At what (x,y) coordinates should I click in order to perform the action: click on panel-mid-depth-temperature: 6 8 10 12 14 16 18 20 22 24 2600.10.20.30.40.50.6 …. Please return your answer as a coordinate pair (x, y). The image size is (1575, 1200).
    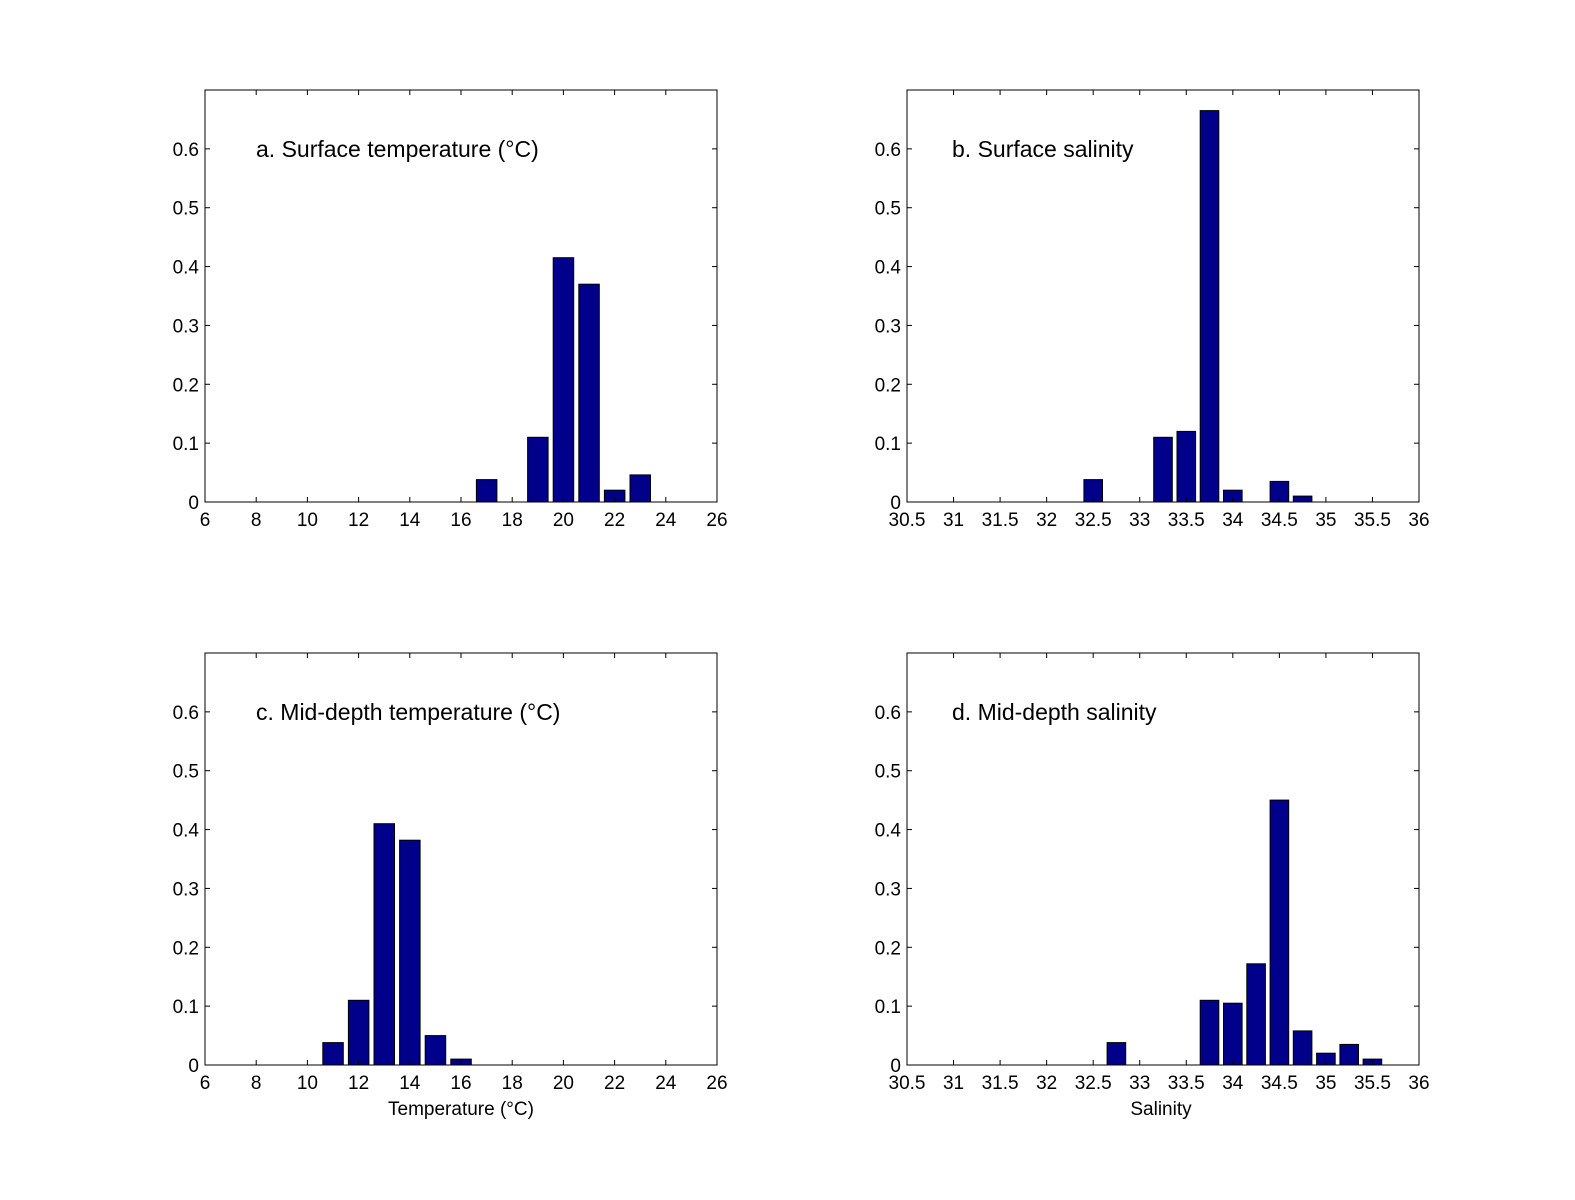
    Looking at the image, I should click on (450, 886).